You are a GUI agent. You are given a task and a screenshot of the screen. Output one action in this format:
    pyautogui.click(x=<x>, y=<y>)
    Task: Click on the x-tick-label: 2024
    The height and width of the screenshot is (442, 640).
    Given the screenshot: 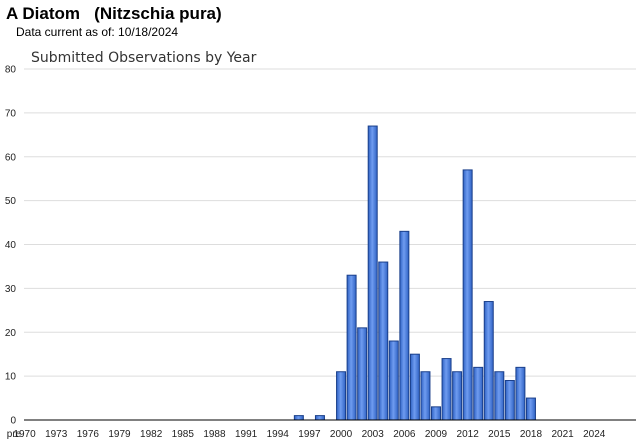 What is the action you would take?
    pyautogui.click(x=594, y=434)
    